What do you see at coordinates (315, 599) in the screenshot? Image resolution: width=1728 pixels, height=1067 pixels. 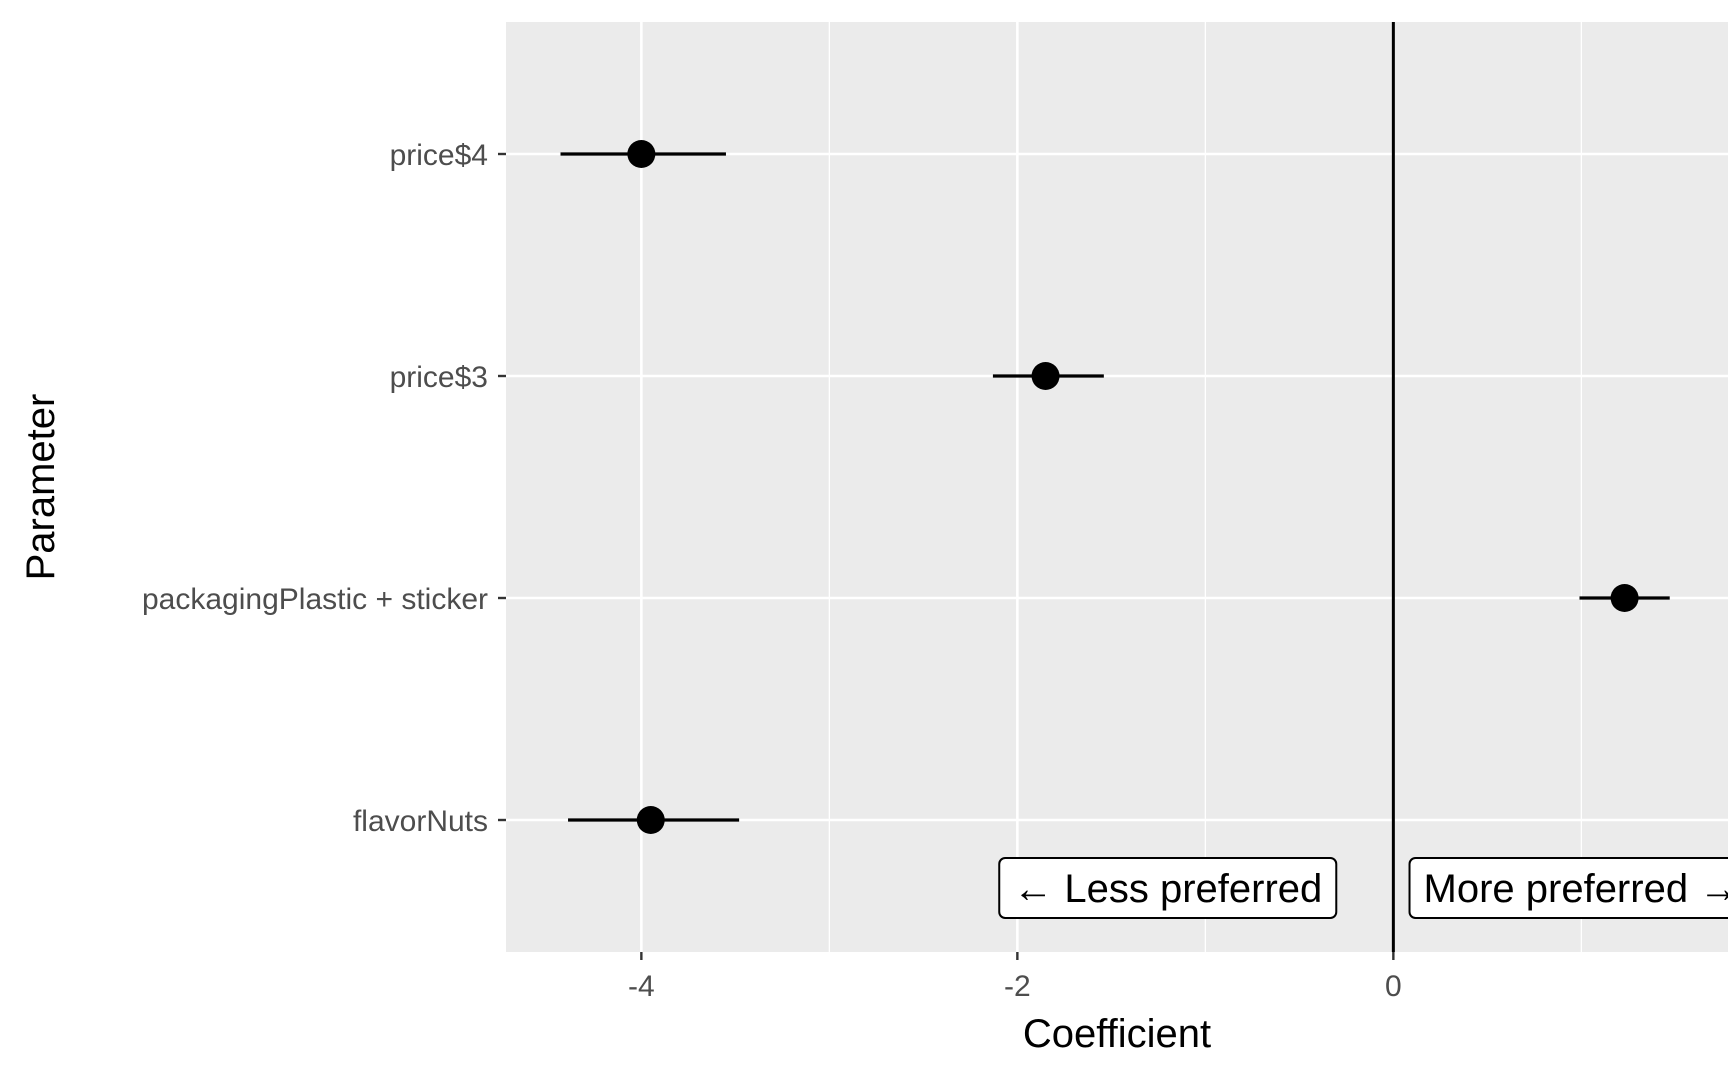 I see `y-tick-label: packagingPlastic + sticker` at bounding box center [315, 599].